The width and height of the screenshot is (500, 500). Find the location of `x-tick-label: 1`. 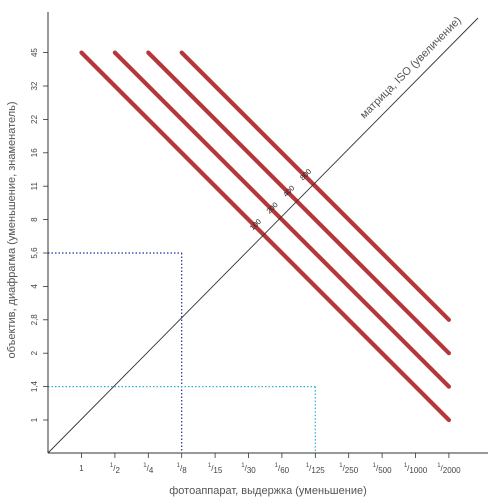

x-tick-label: 1 is located at coordinates (81, 468).